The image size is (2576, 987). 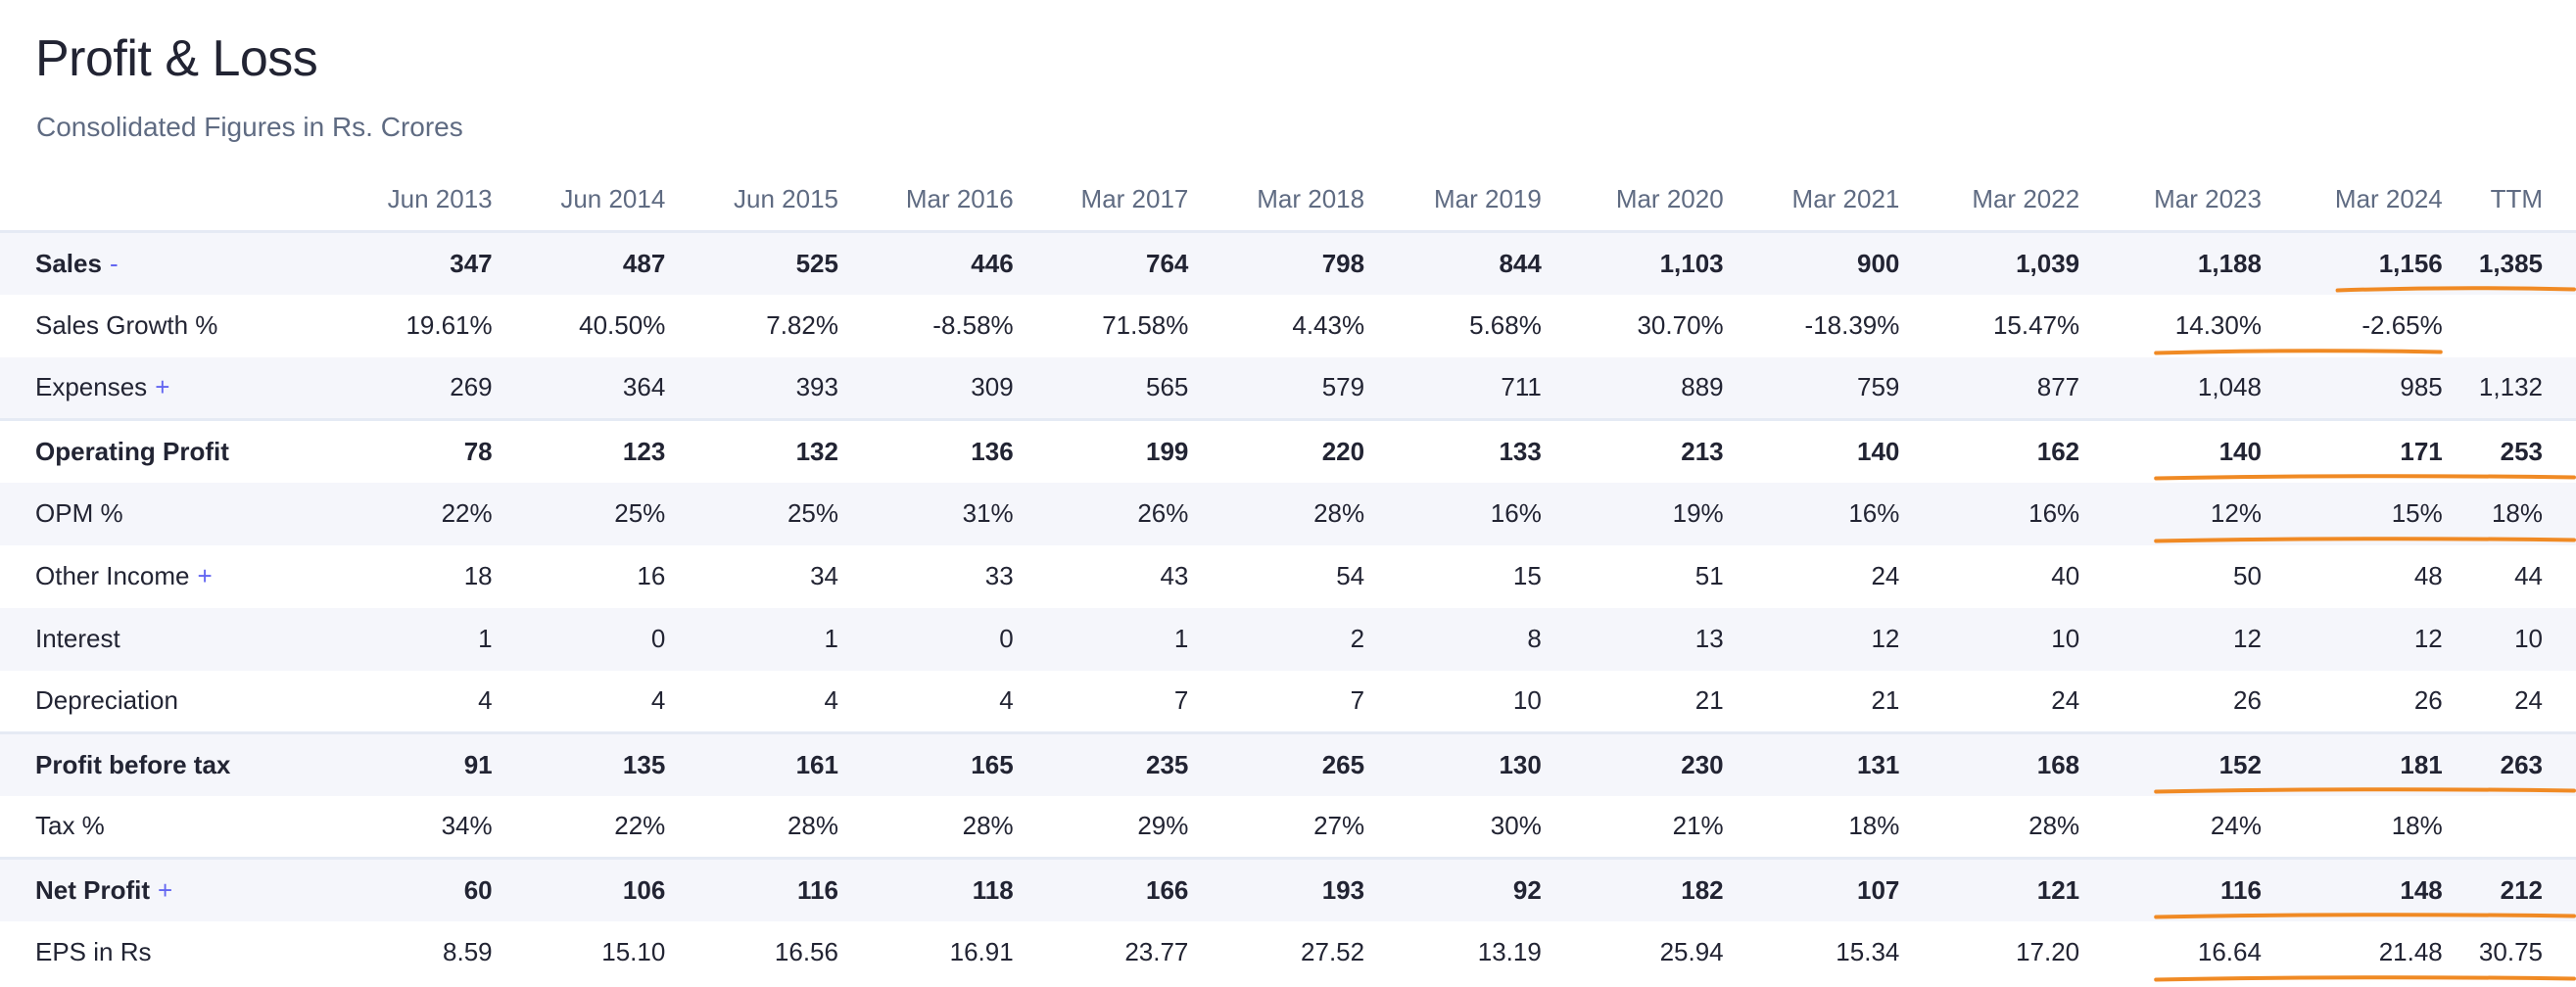 I want to click on table-cell: 43, so click(x=1174, y=575).